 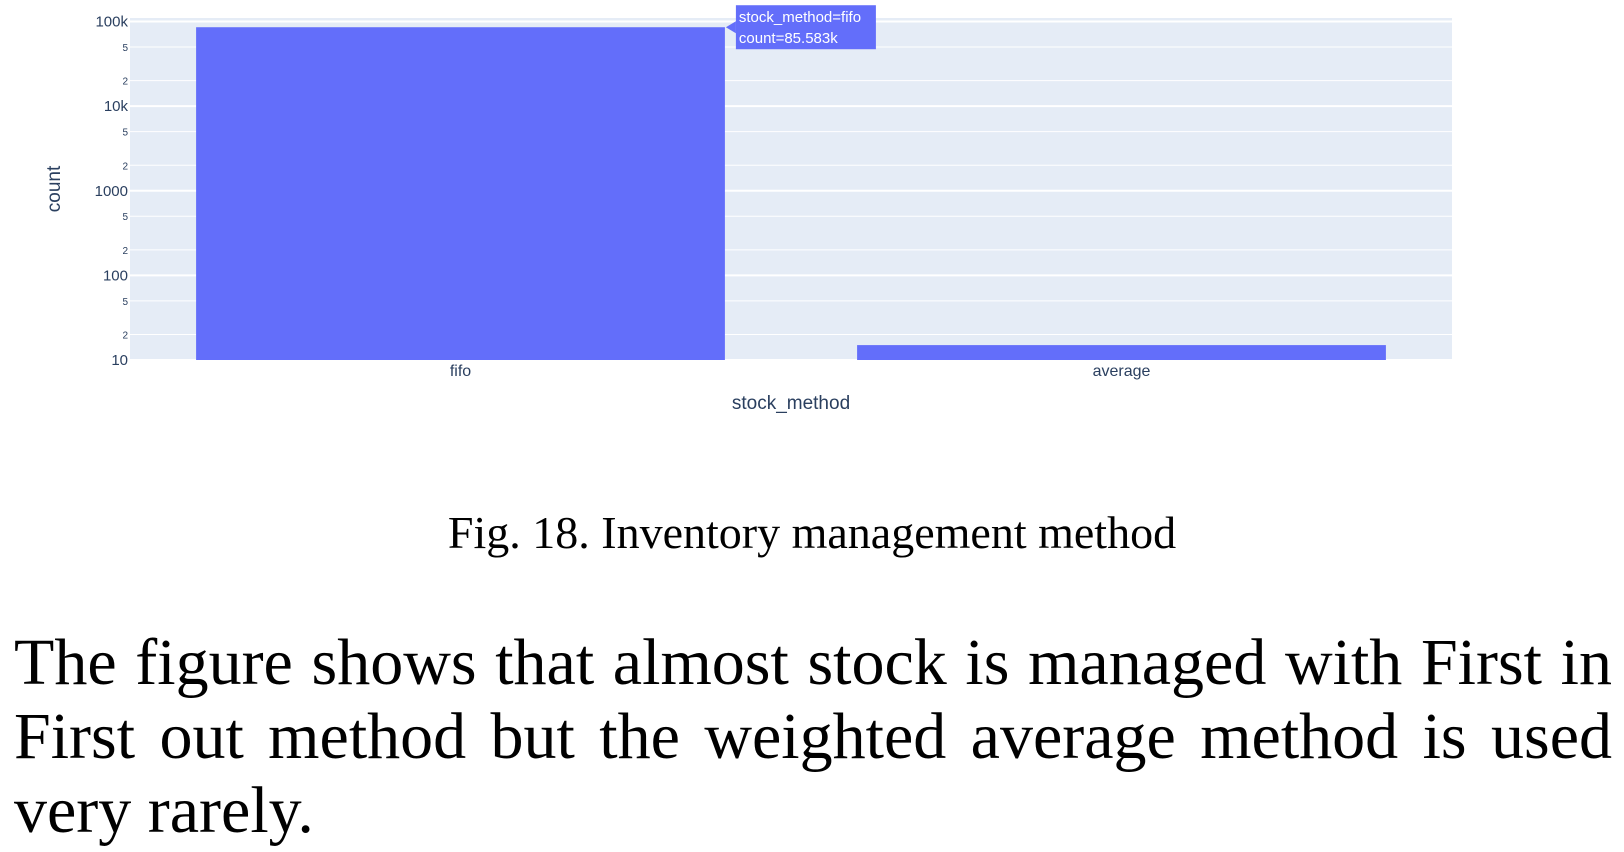 I want to click on tooltip-line-1: stock_method=fifo, so click(x=800, y=17).